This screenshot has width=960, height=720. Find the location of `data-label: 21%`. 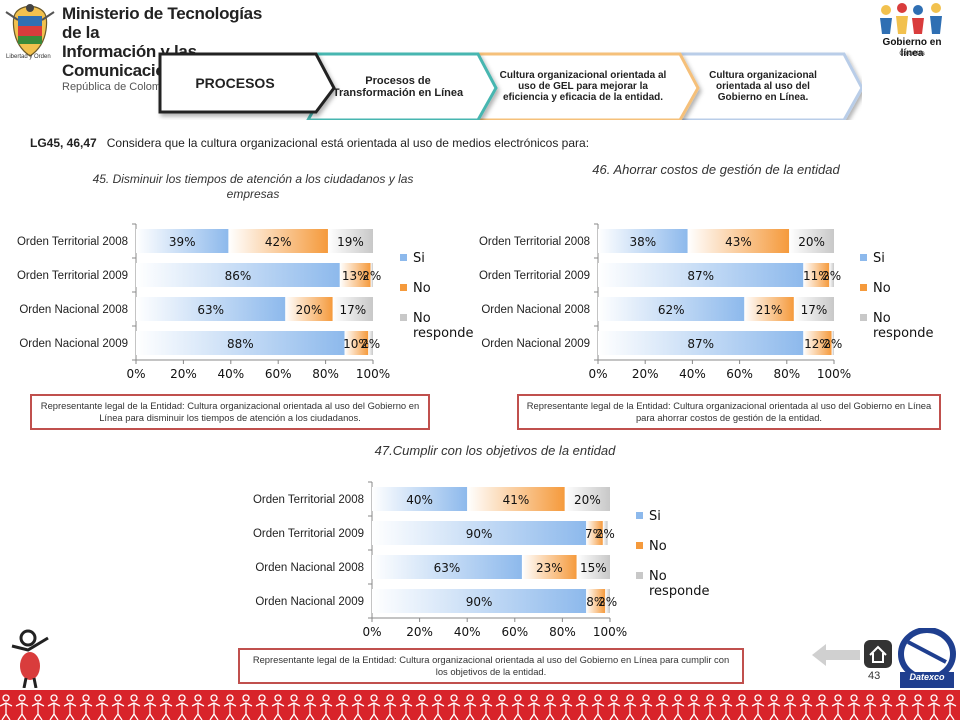

data-label: 21% is located at coordinates (769, 310).